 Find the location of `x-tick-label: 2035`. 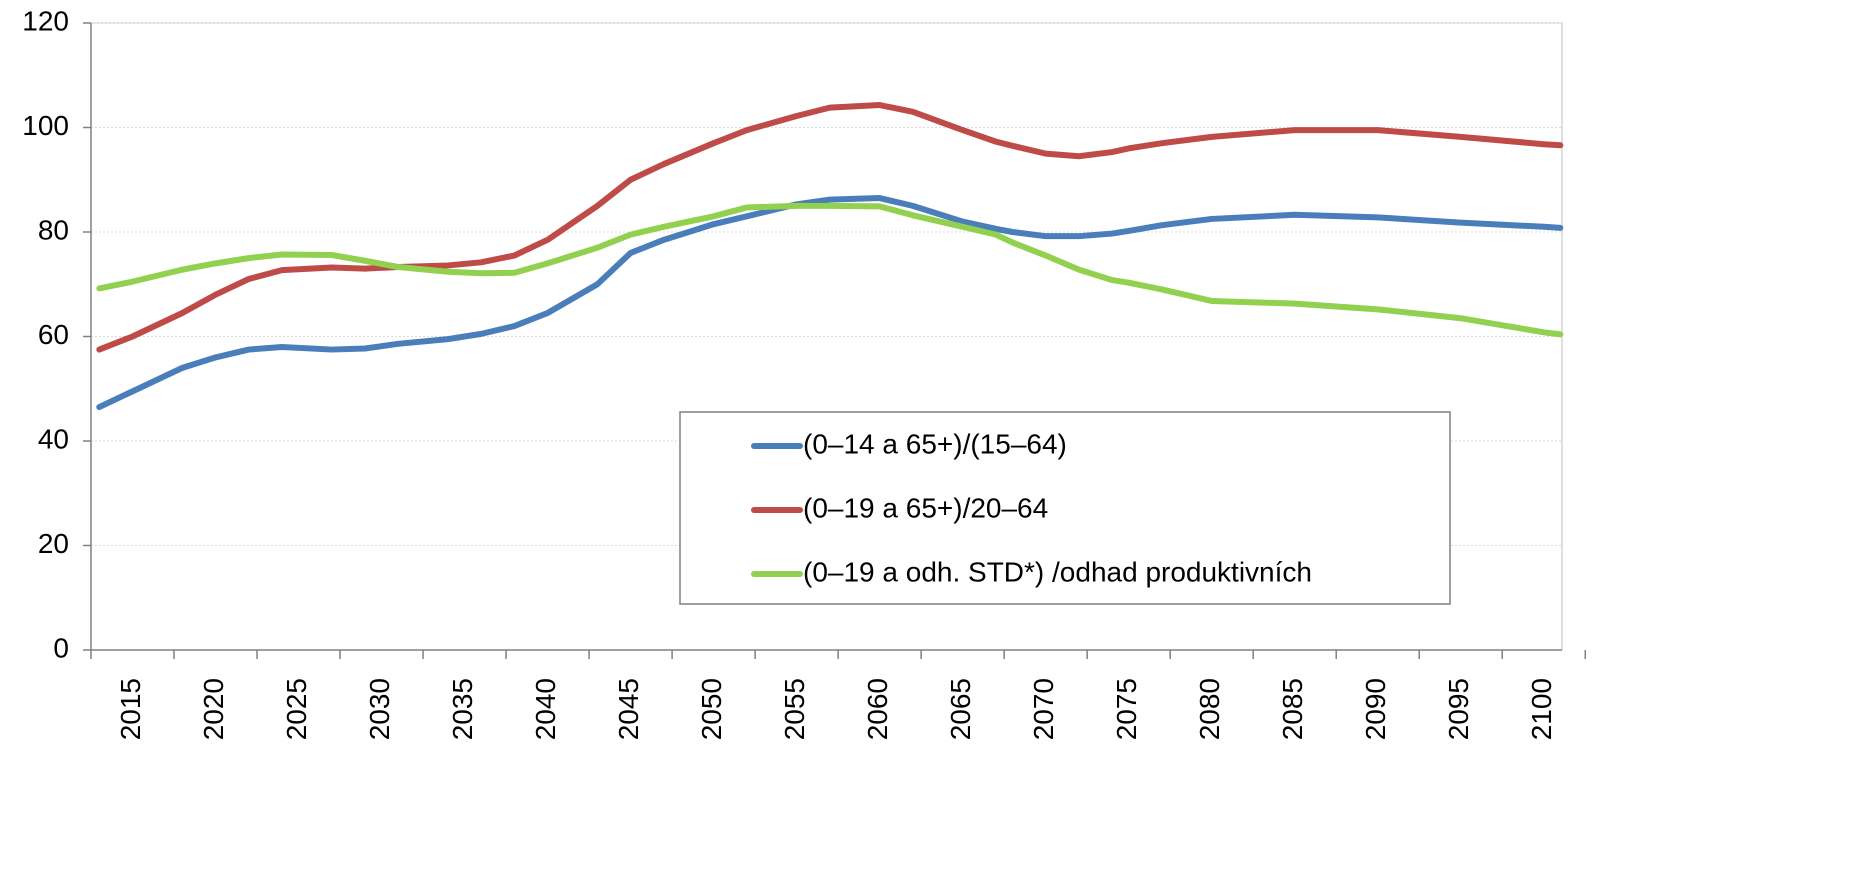

x-tick-label: 2035 is located at coordinates (462, 709).